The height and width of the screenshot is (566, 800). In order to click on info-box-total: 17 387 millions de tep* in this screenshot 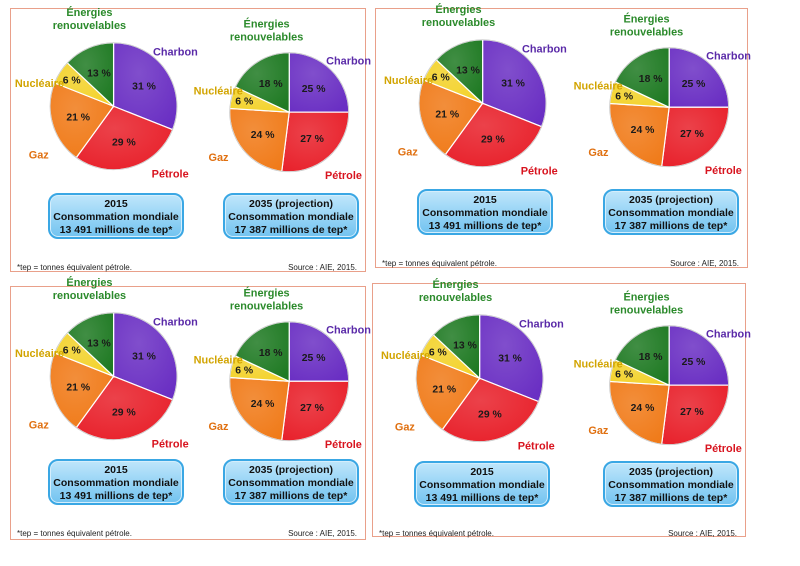, I will do `click(671, 498)`.